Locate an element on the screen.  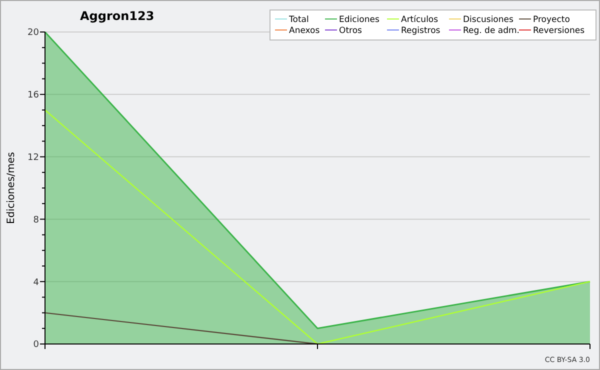
legend-label: Registros is located at coordinates (421, 31).